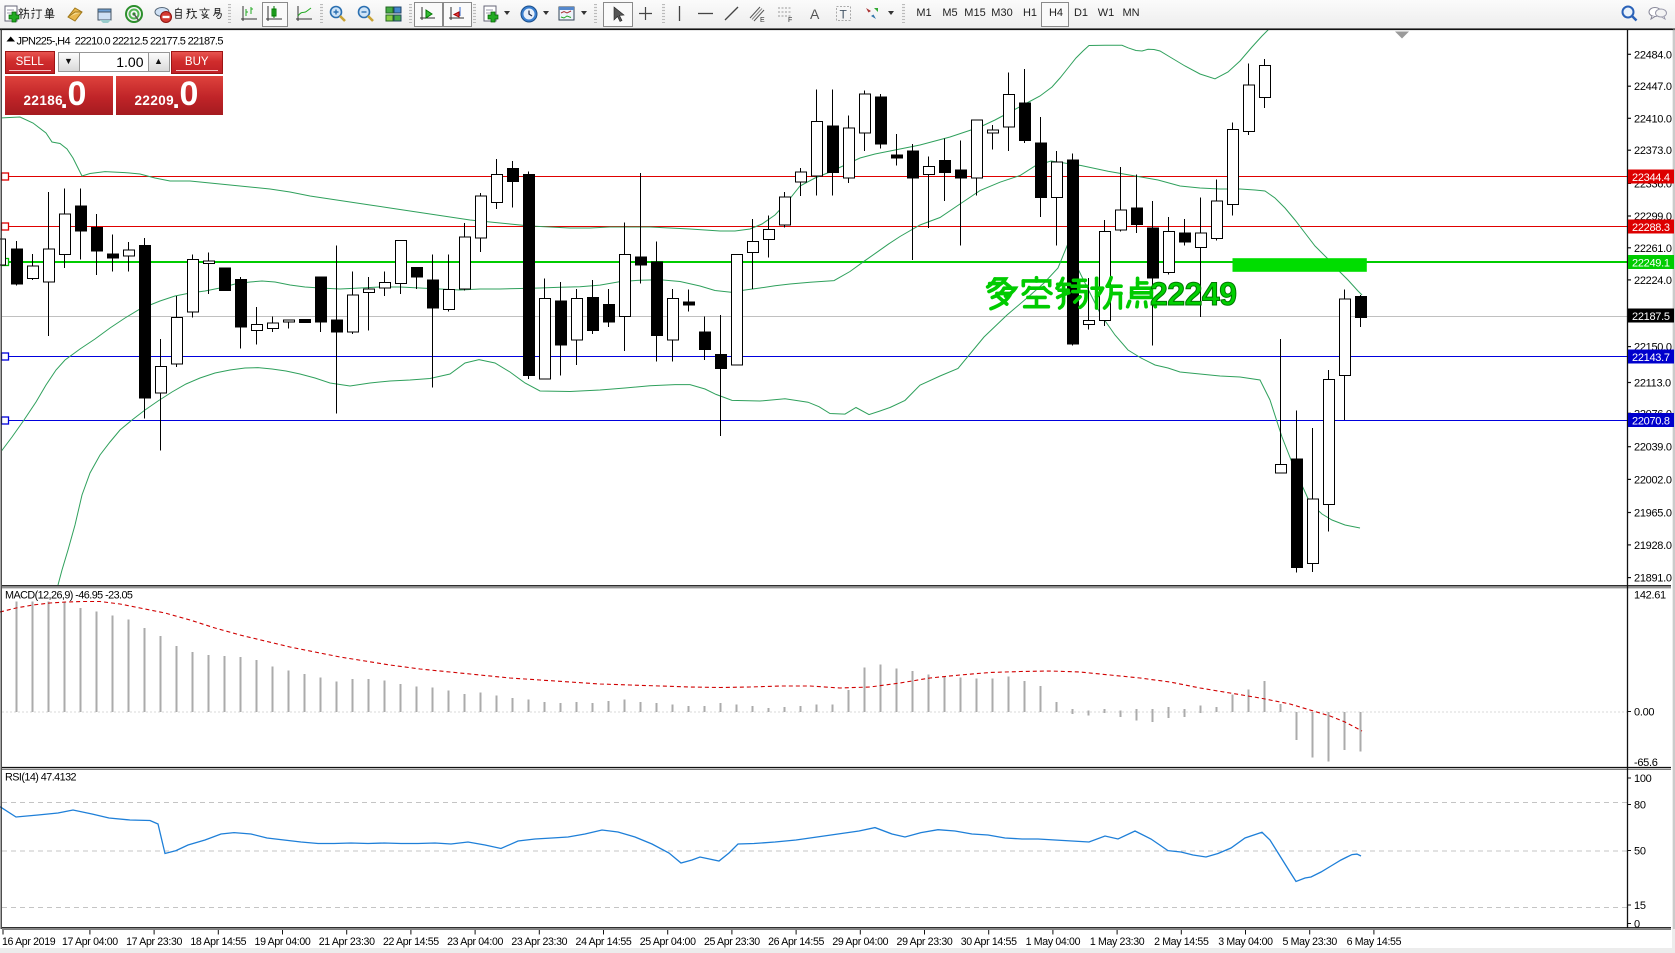 The image size is (1675, 953). Describe the element at coordinates (1309, 942) in the screenshot. I see `svg-text: 5 May 23:30` at that location.